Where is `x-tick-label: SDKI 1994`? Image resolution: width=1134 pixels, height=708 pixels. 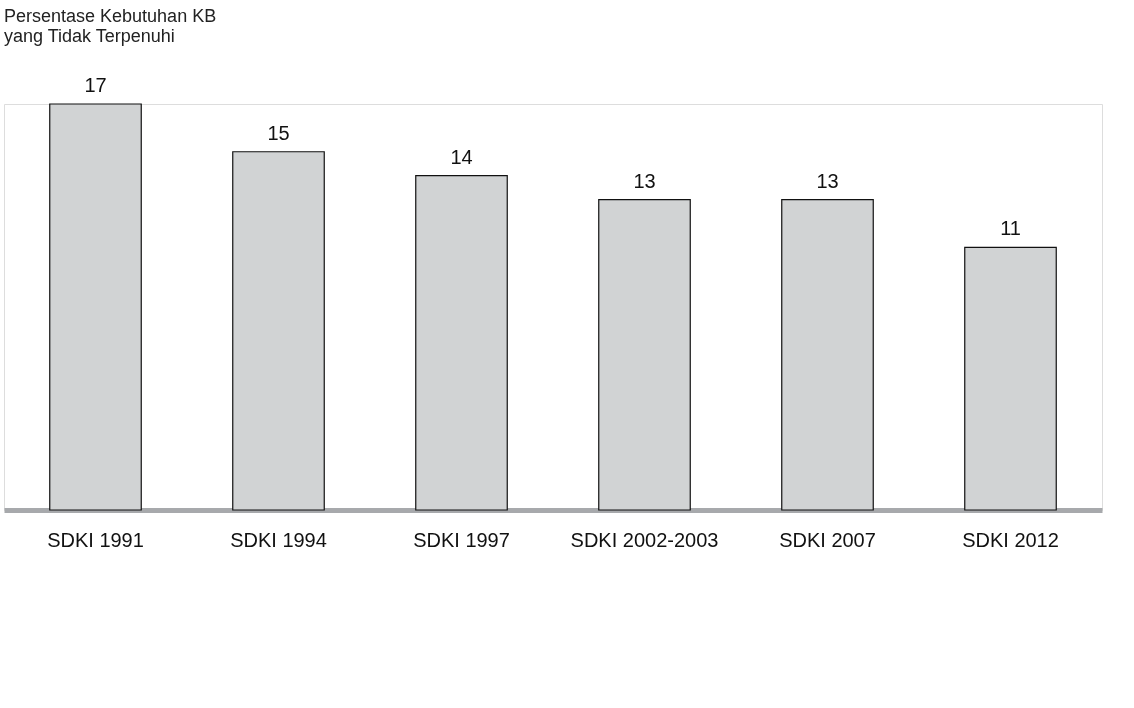
x-tick-label: SDKI 1994 is located at coordinates (278, 539).